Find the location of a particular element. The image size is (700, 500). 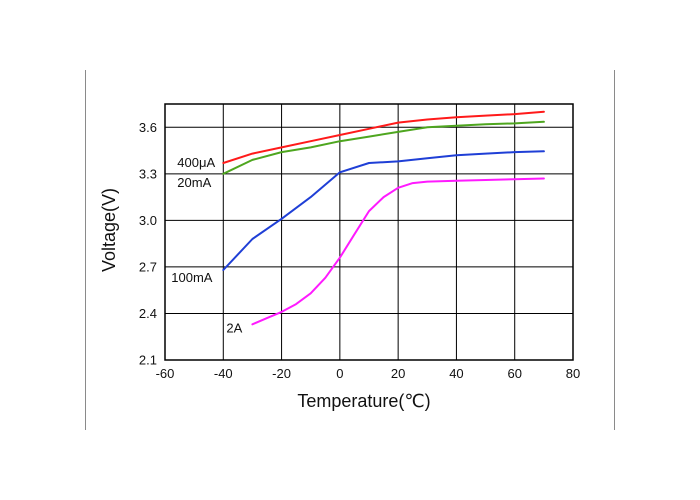

left-frame-line is located at coordinates (85, 250).